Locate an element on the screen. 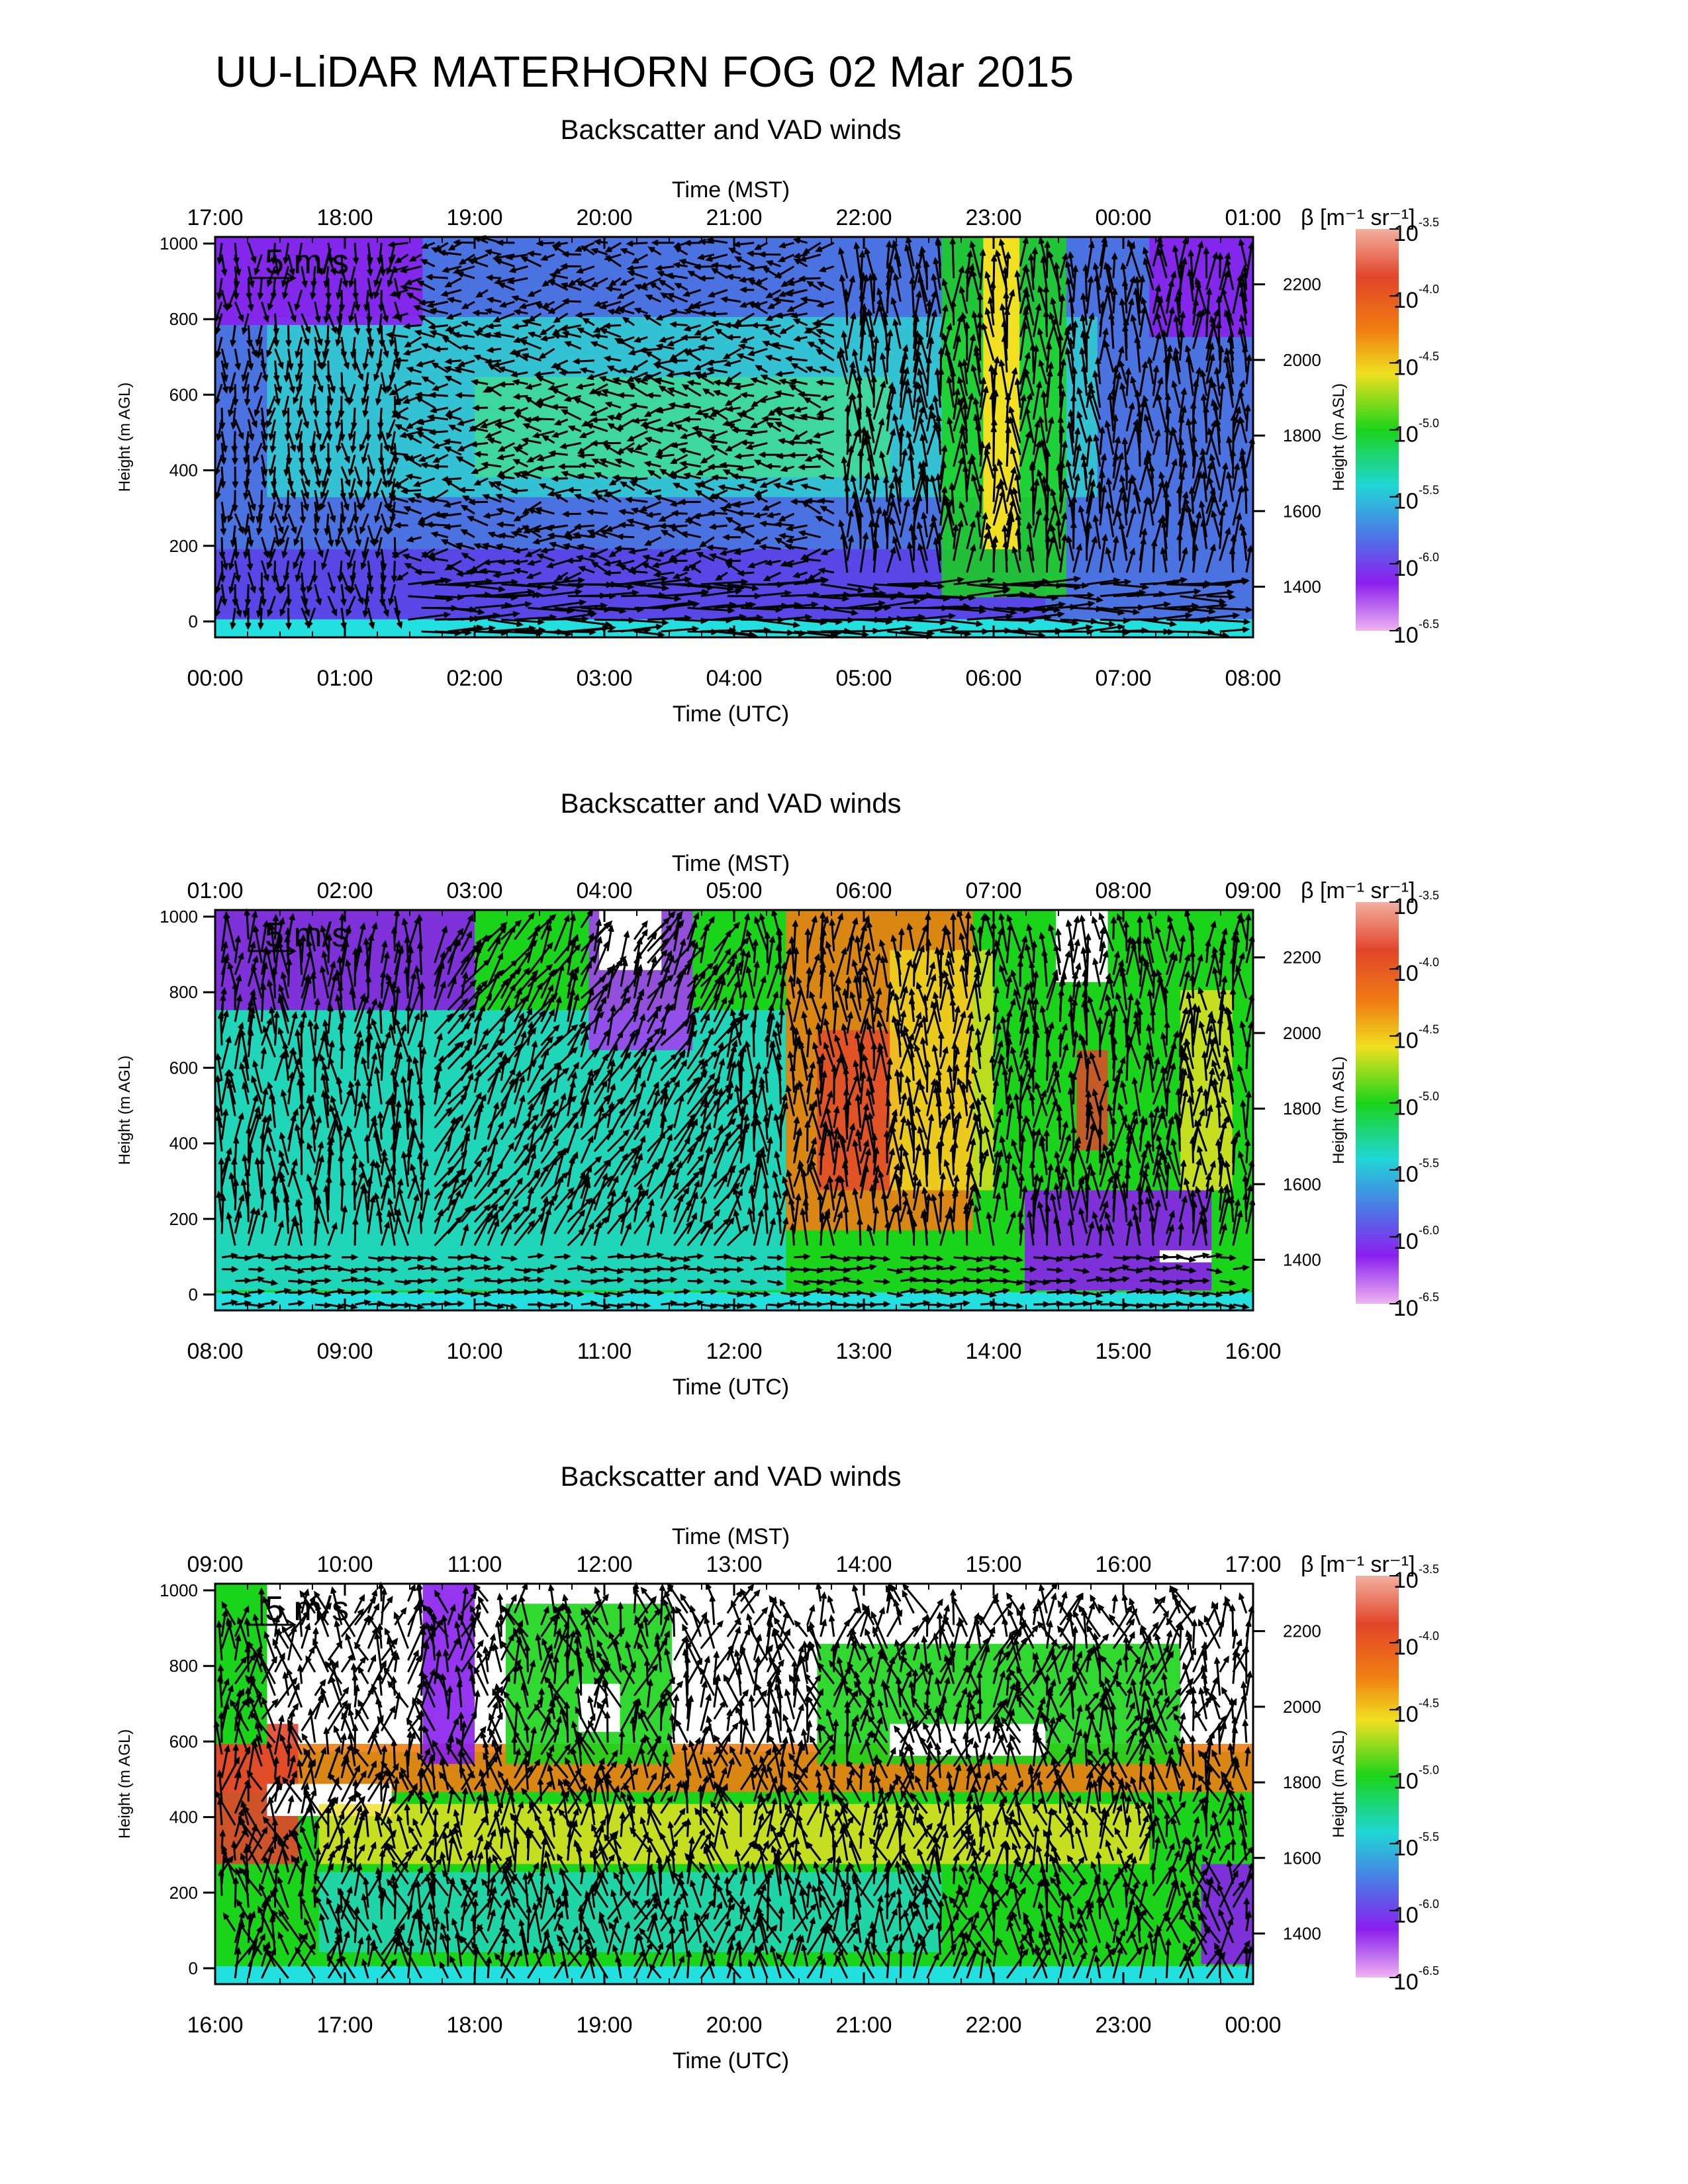 This screenshot has width=1688, height=2184. x-tick-label: 00:00 is located at coordinates (215, 678).